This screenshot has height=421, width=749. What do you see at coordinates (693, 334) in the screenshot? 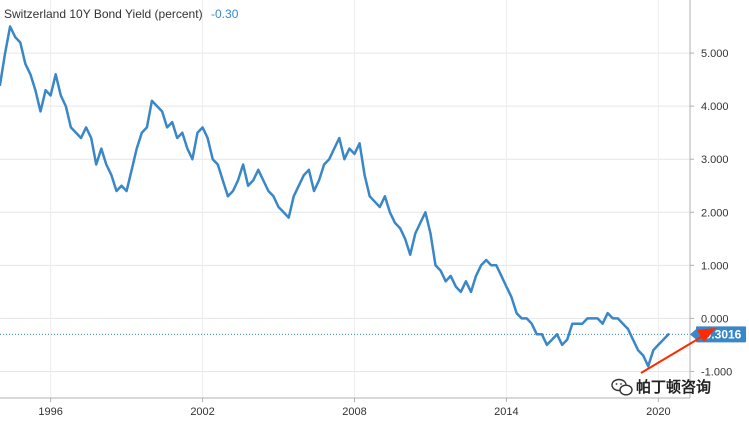
I see `badge-pointer` at bounding box center [693, 334].